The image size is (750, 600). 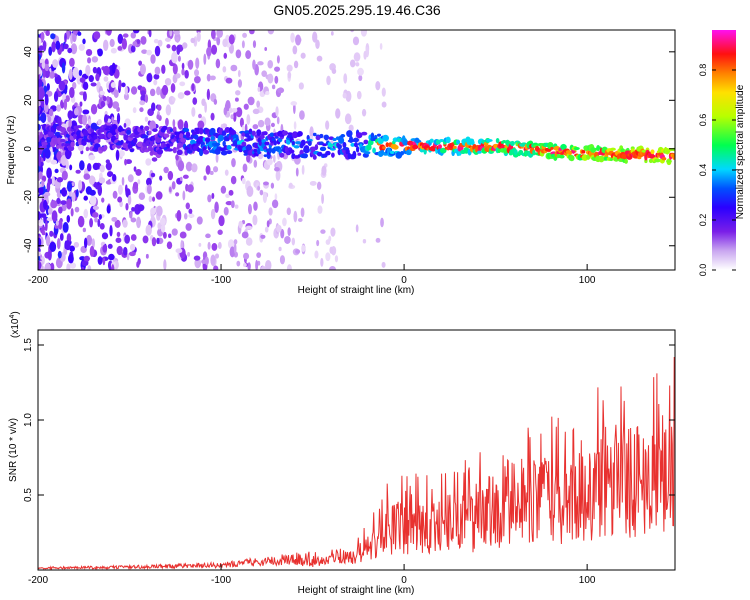 What do you see at coordinates (28, 245) in the screenshot?
I see `spectrogram-y-tick-label: -40` at bounding box center [28, 245].